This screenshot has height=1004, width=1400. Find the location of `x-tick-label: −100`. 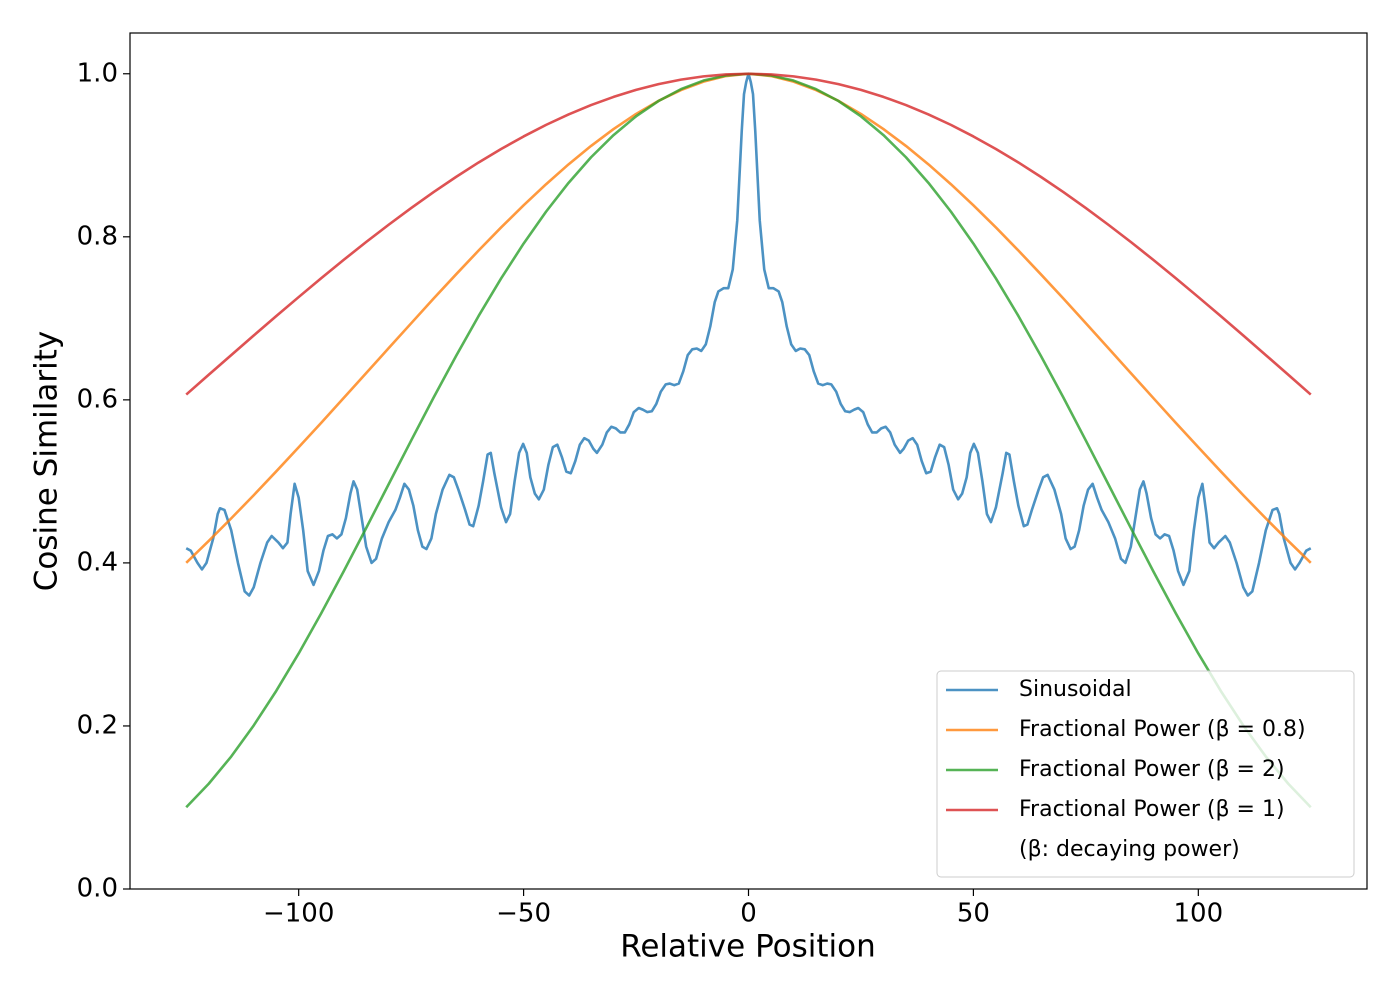

x-tick-label: −100 is located at coordinates (298, 914).